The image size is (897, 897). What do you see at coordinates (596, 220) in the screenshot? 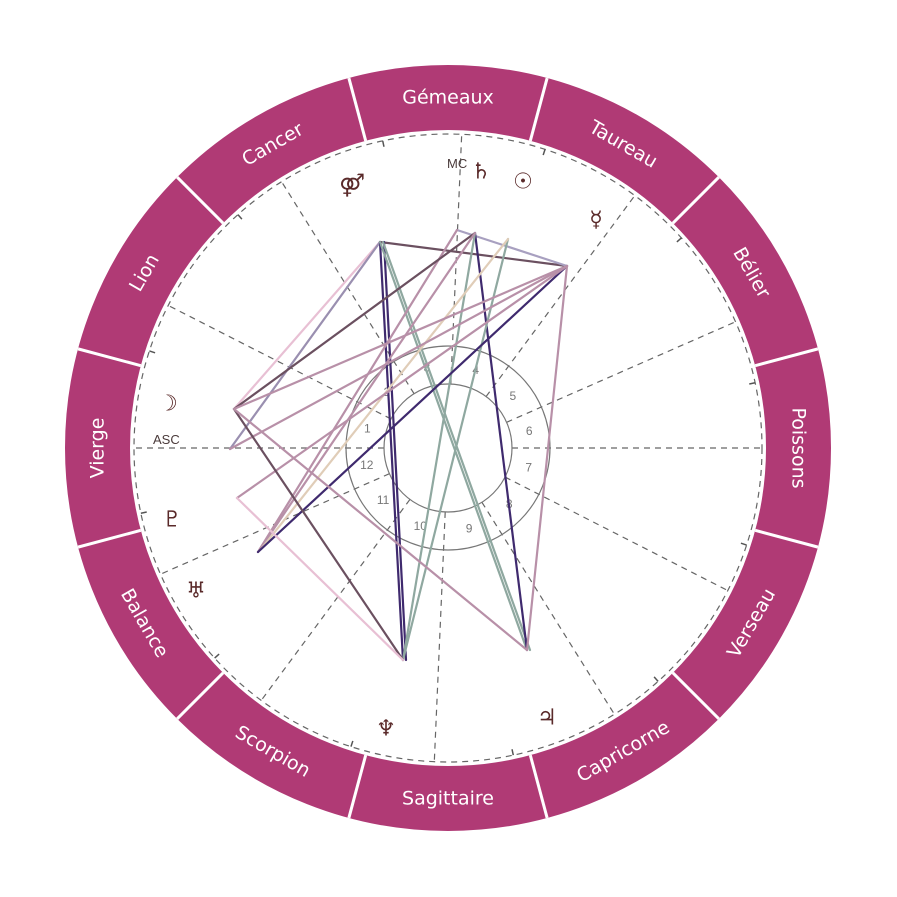
I see `mercury-icon: ☿` at bounding box center [596, 220].